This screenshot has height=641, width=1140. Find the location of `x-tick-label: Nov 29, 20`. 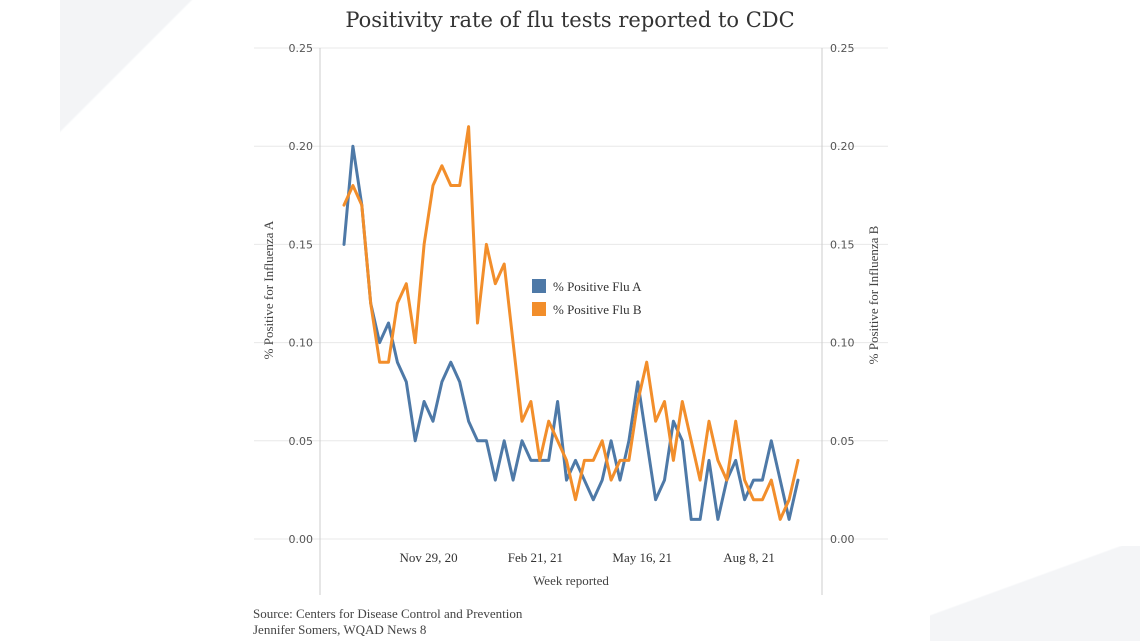

x-tick-label: Nov 29, 20 is located at coordinates (428, 557).